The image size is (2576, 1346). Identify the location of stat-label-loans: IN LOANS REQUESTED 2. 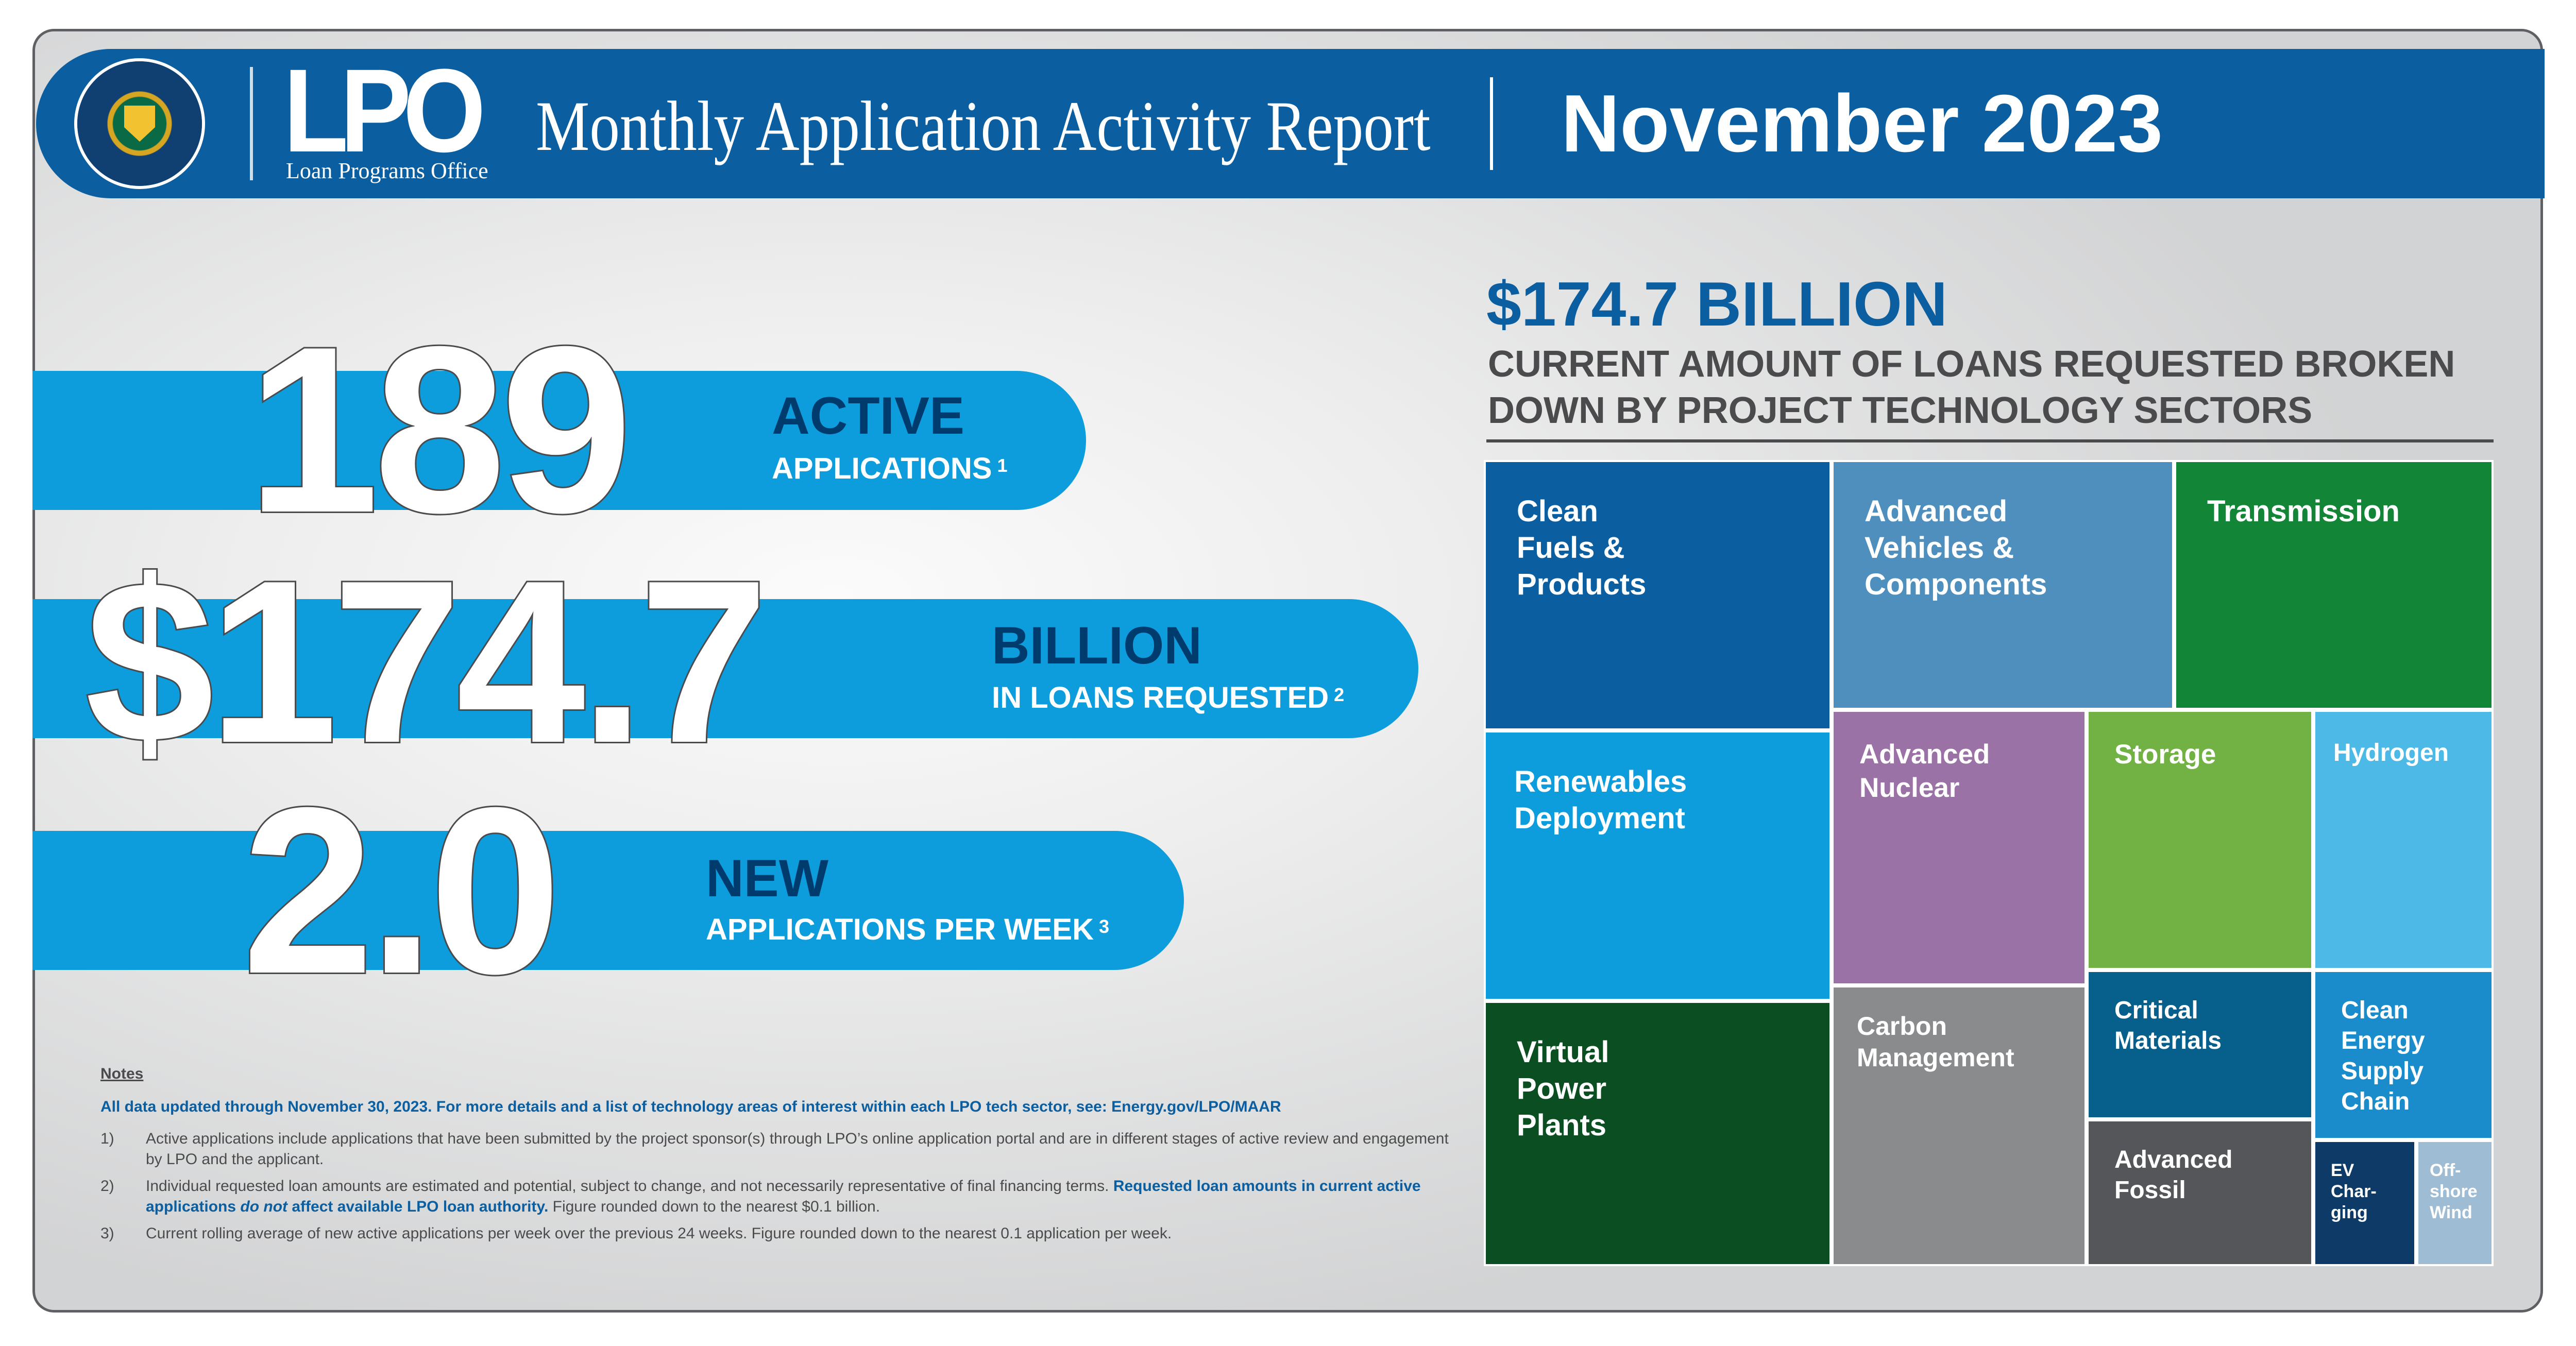
(1168, 698).